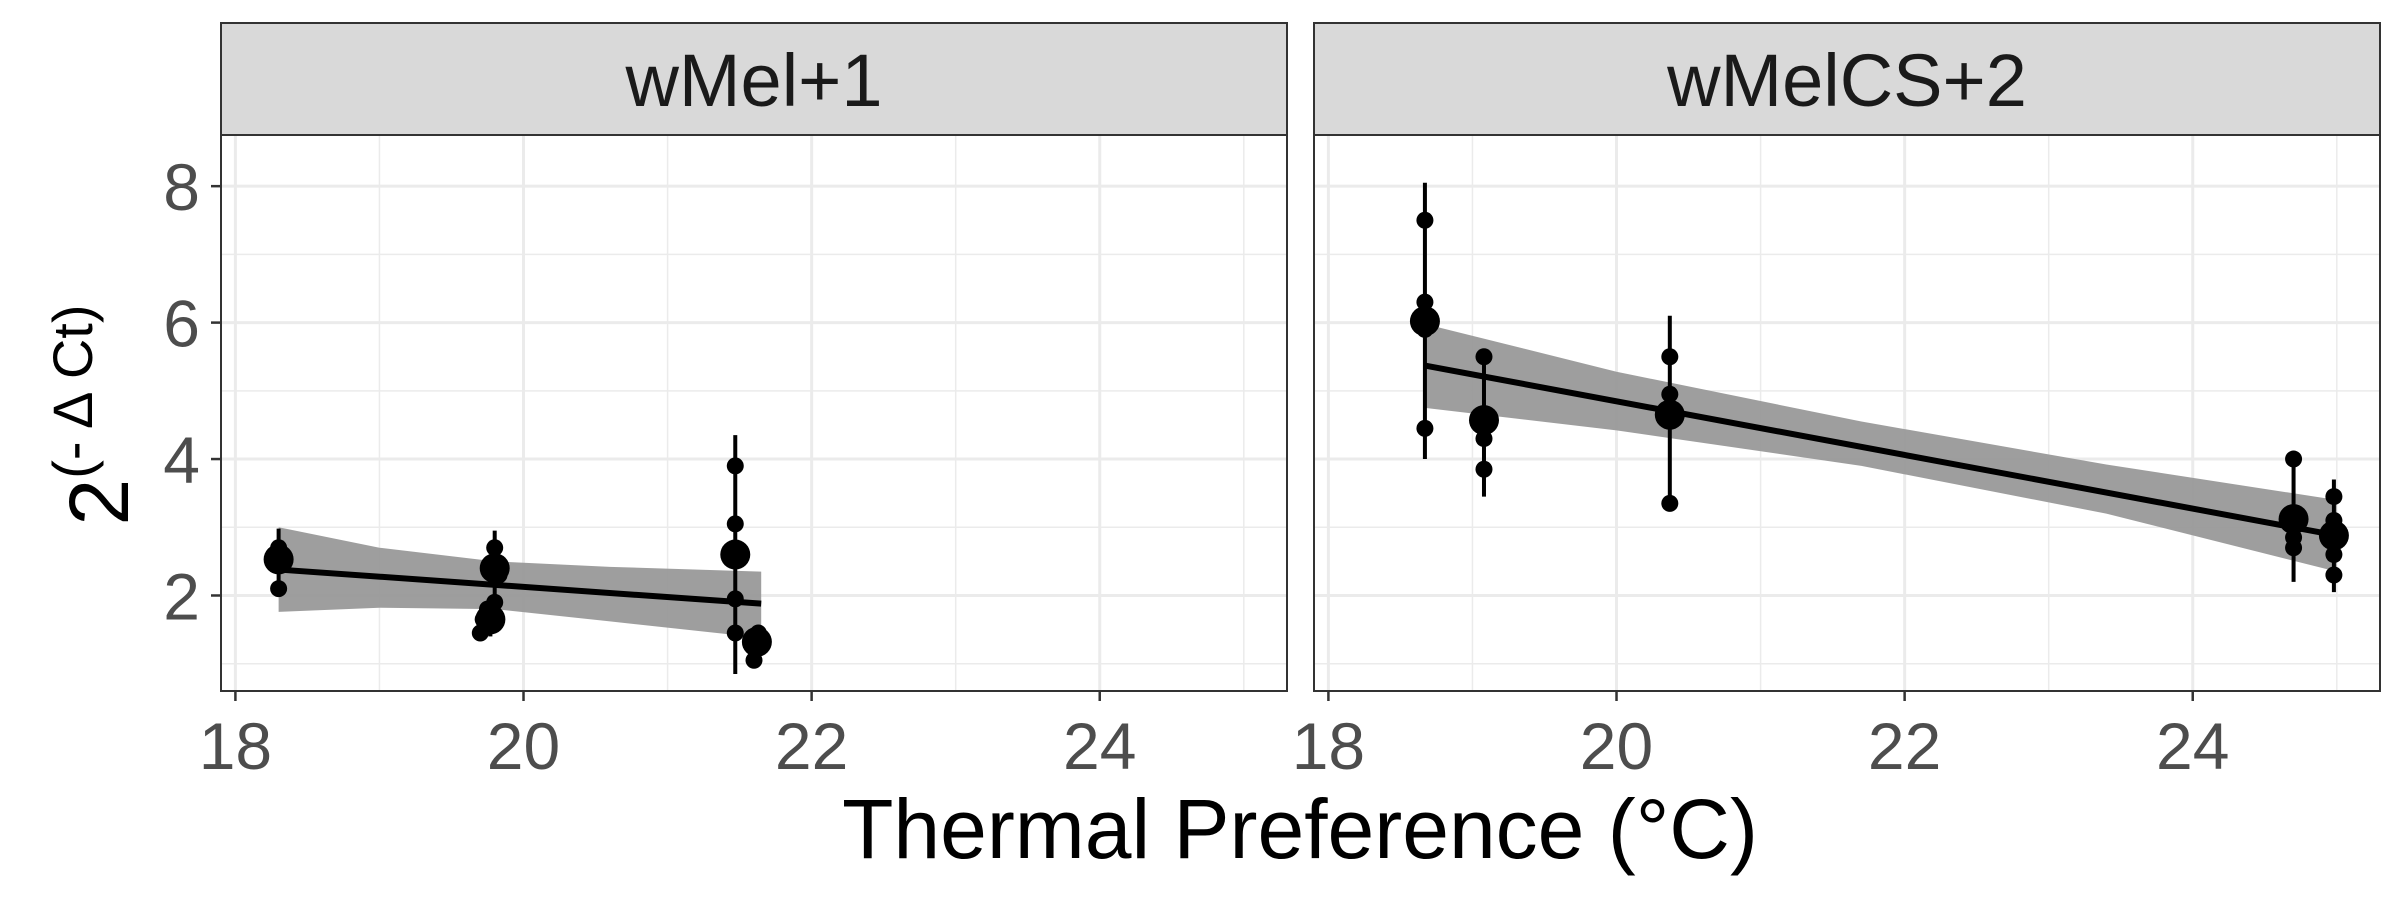 The image size is (2400, 900). I want to click on panel-0-ribbon-layer, so click(520, 582).